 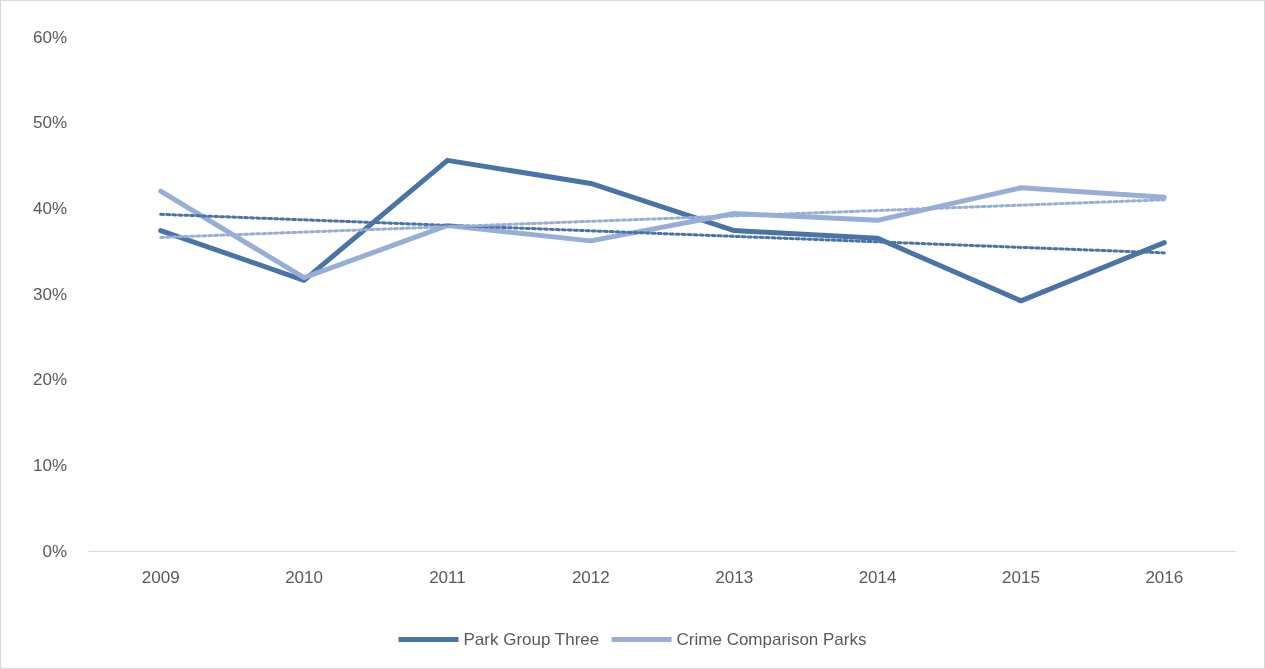 What do you see at coordinates (877, 577) in the screenshot?
I see `x-tick-label: 2014` at bounding box center [877, 577].